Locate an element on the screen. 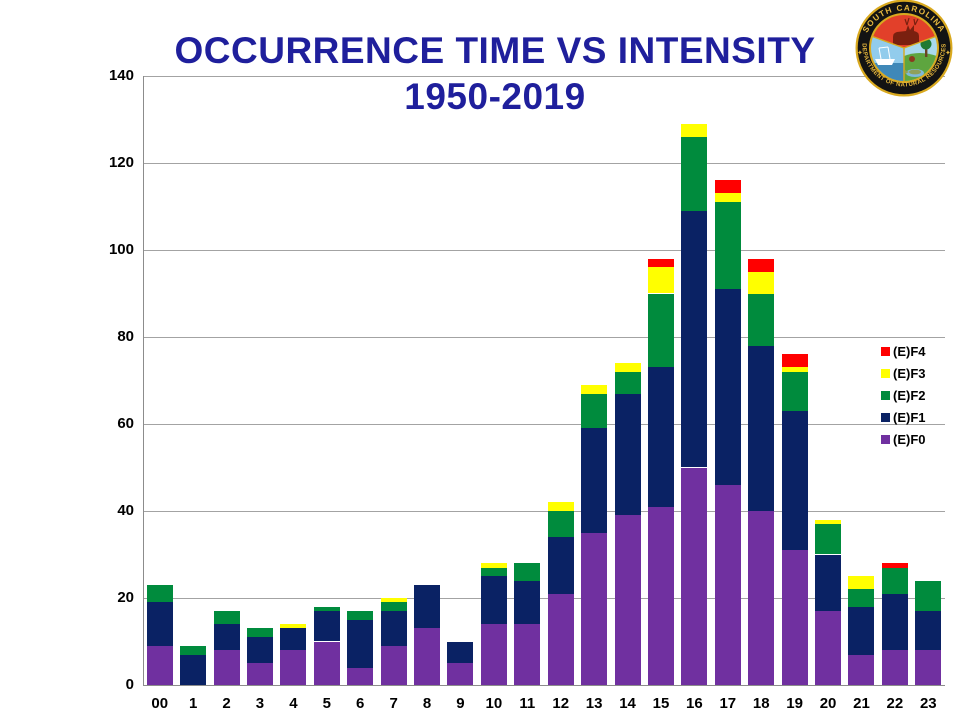  x-axis-label-hour-8: 8 is located at coordinates (427, 703).